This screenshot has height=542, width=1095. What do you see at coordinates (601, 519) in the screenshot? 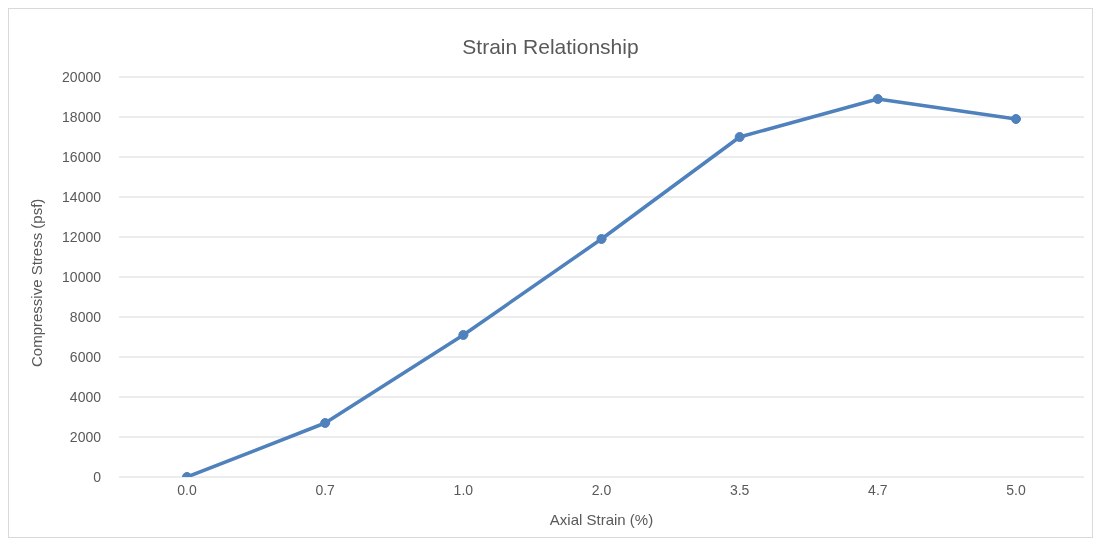
I see `x-axis-title: Axial Strain (%)` at bounding box center [601, 519].